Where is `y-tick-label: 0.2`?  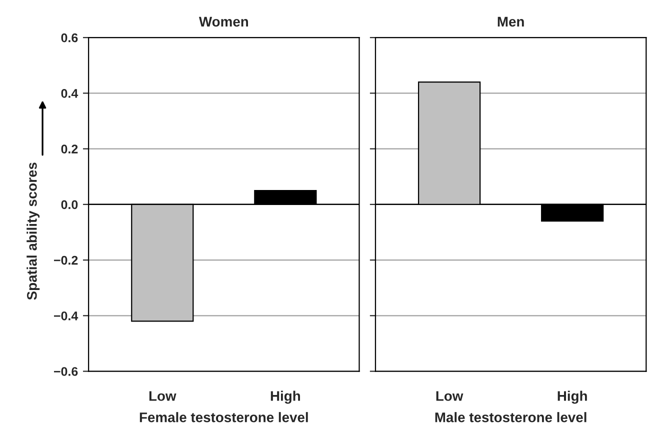
y-tick-label: 0.2 is located at coordinates (69, 149).